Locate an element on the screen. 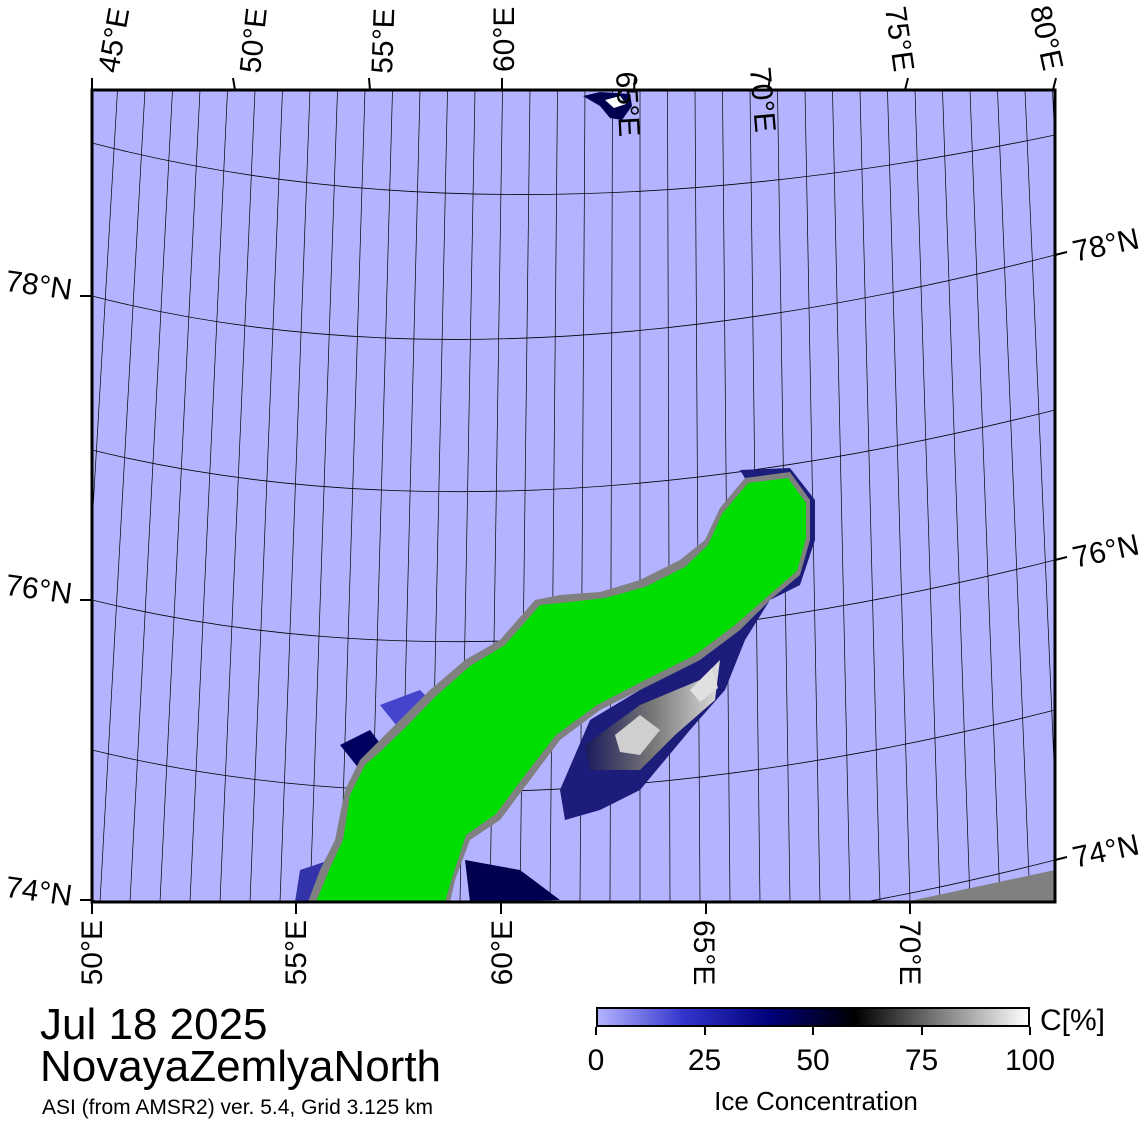  top-lon-label: 60°E is located at coordinates (504, 39).